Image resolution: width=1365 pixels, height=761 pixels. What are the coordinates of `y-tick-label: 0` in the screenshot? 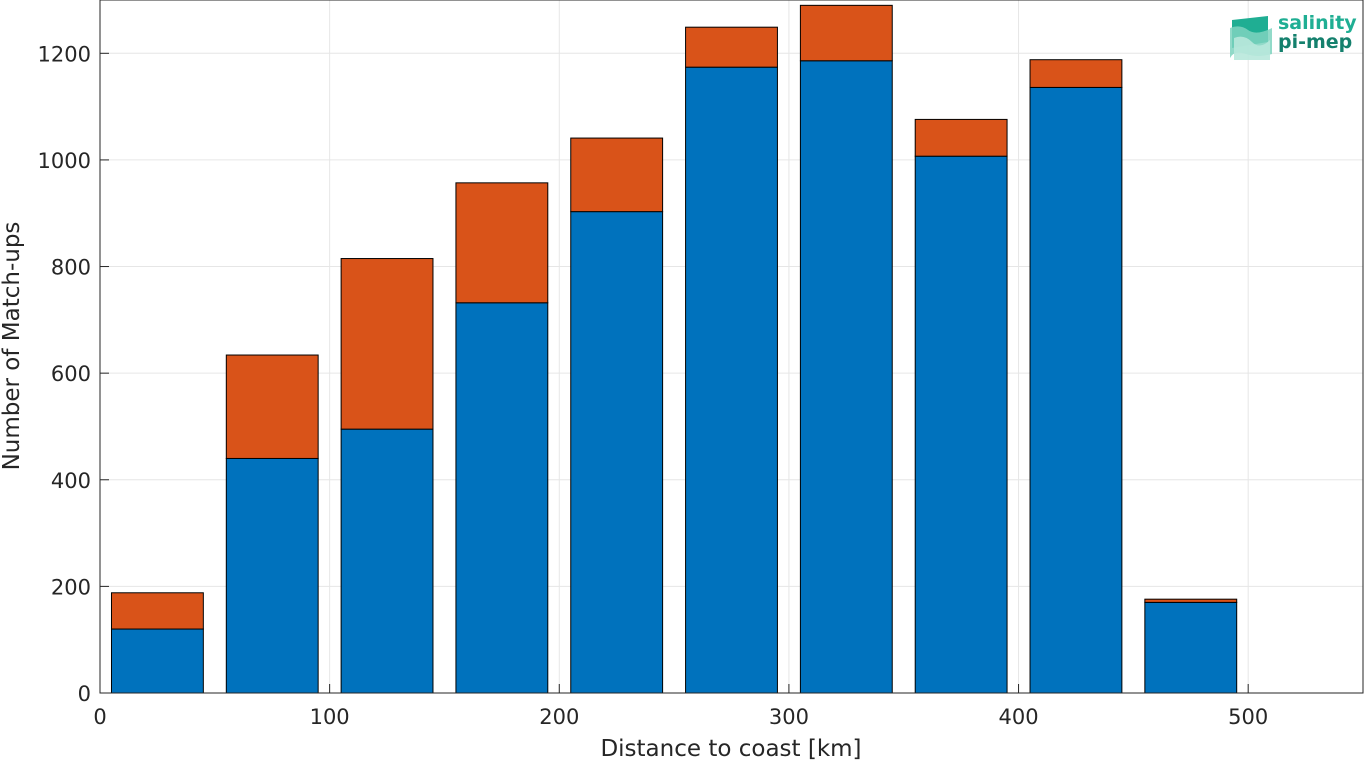 It's located at (84, 694).